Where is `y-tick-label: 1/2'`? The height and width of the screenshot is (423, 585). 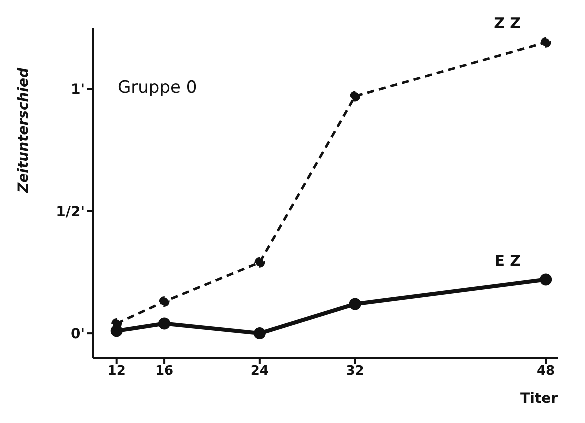 y-tick-label: 1/2' is located at coordinates (70, 212).